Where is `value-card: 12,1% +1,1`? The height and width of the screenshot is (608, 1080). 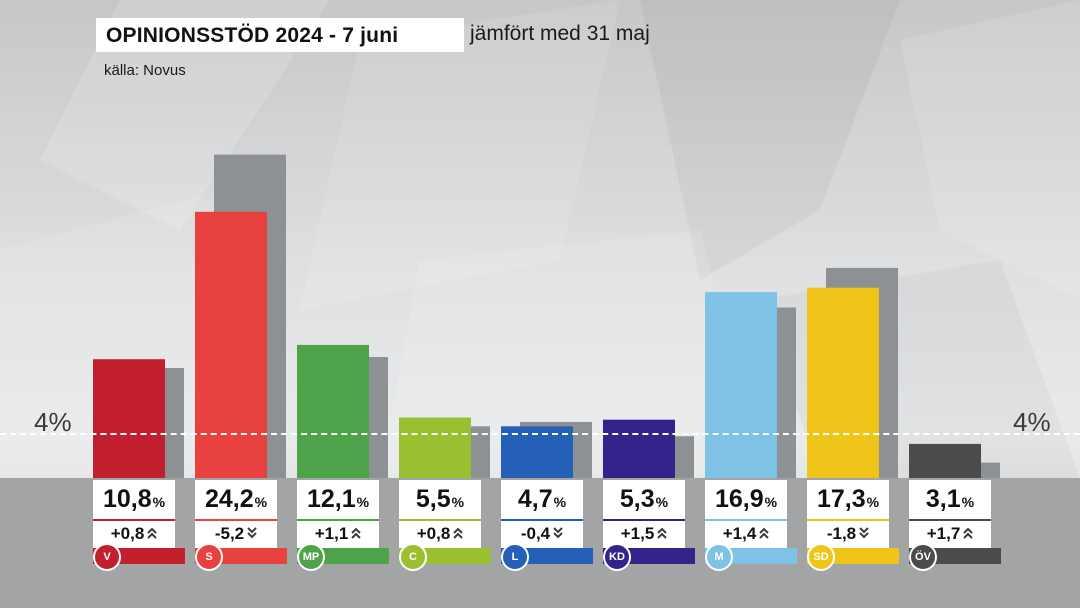 value-card: 12,1% +1,1 is located at coordinates (338, 518).